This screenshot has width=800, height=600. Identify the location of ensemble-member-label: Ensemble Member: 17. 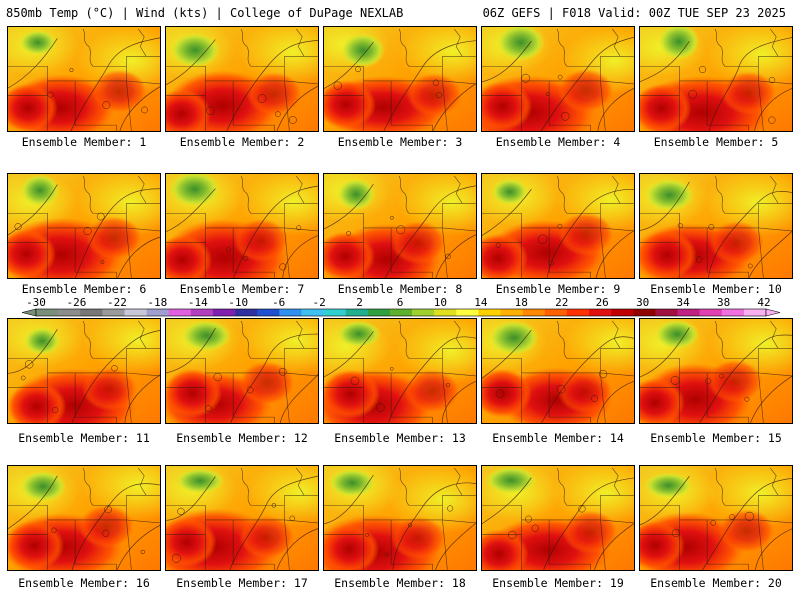
(242, 583).